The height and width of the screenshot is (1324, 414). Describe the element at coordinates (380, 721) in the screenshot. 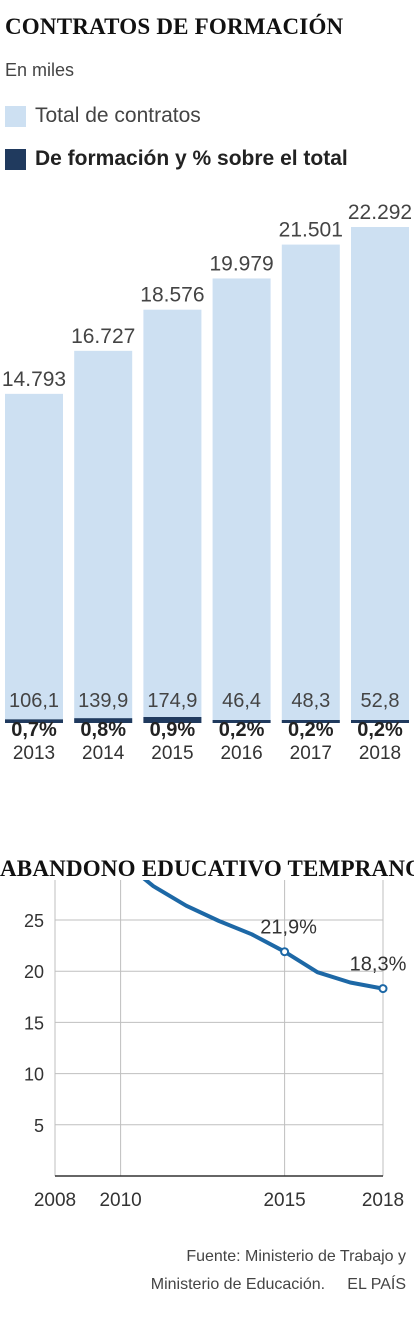

I see `bar-formation-2018` at that location.